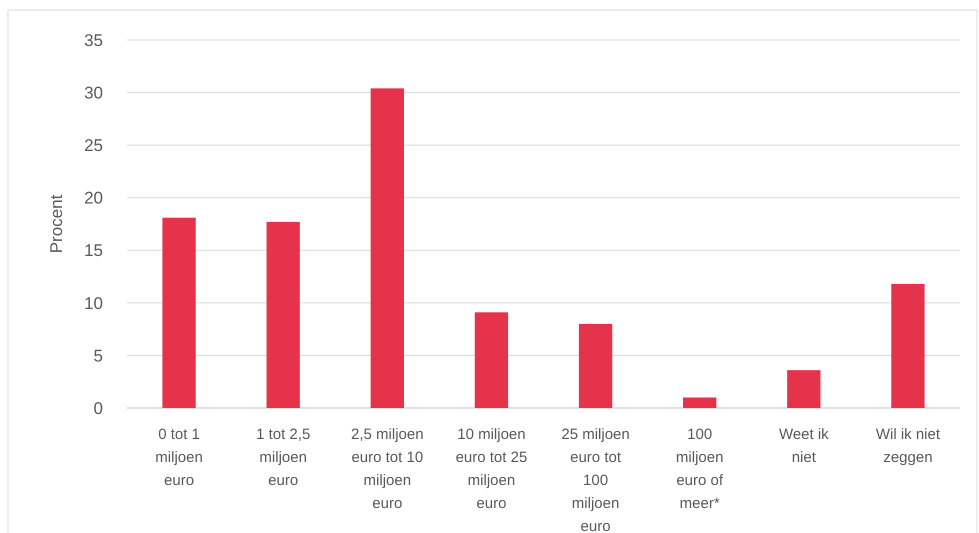  I want to click on x-tick-label: 1 tot 2,5 miljoen euro, so click(283, 457).